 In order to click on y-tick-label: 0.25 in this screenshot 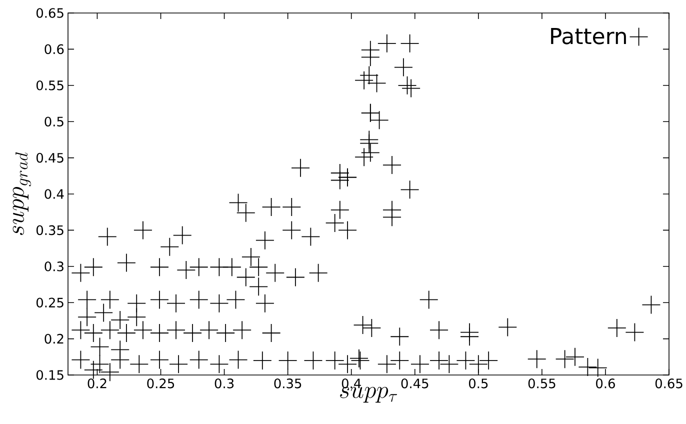, I will do `click(50, 303)`.